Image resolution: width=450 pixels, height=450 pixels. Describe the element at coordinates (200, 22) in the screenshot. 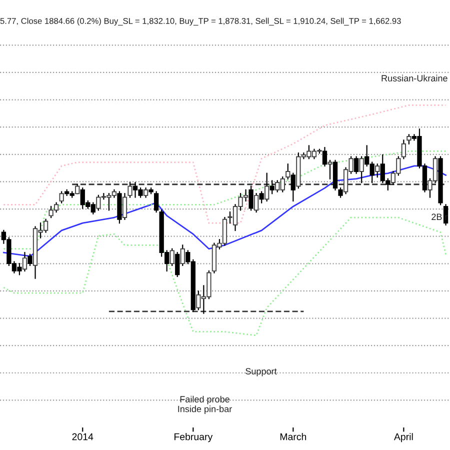

I see `text: 5.77, Close 1884.66 (0.2%) Buy_SL = 1,832.10, Buy_TP = 1,878.31, Sell_SL = 1,910.24, Sell_TP = 1,662.93` at that location.